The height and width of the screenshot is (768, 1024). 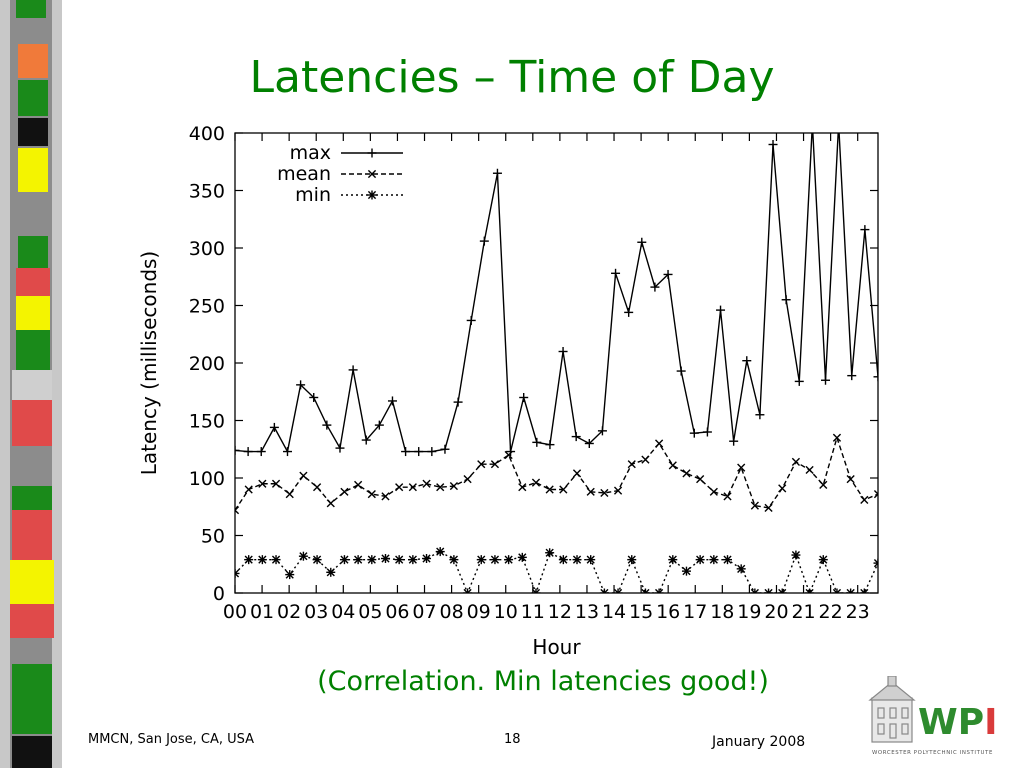 I want to click on legend-marker-min, so click(x=372, y=195).